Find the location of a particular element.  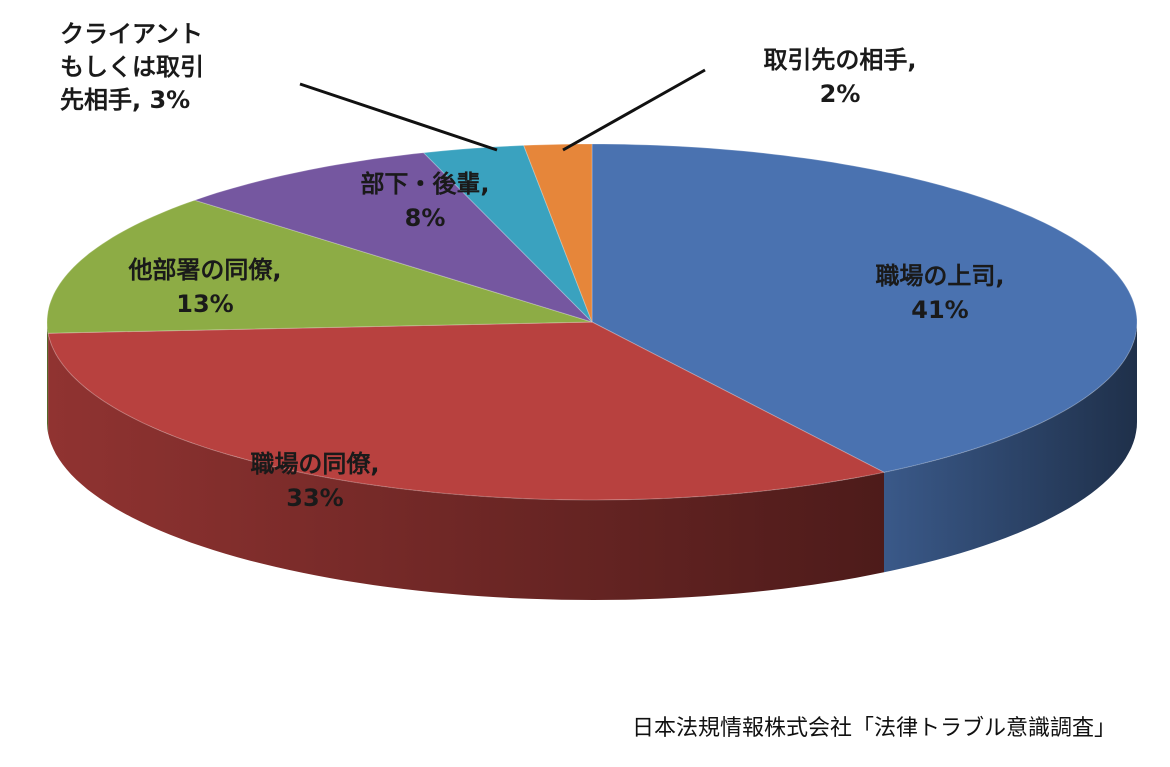

slice-label-line: 33% is located at coordinates (314, 498).